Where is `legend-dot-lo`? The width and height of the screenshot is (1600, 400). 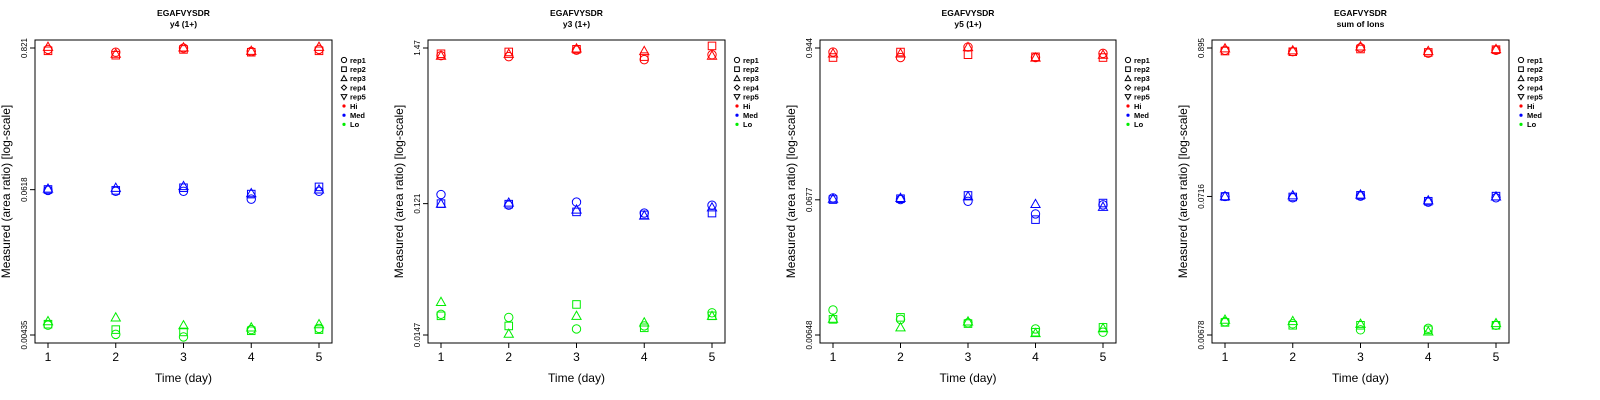 legend-dot-lo is located at coordinates (737, 124).